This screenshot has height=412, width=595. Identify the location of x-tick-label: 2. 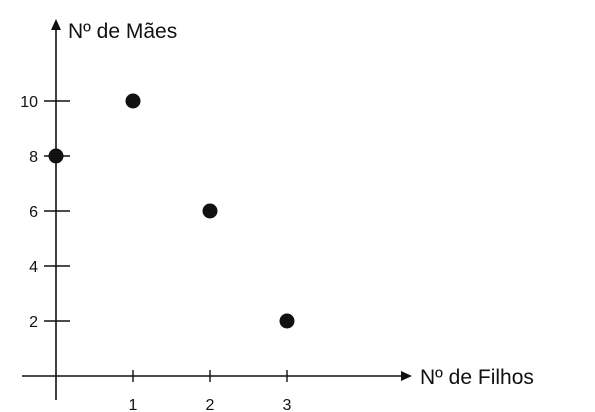
(210, 404).